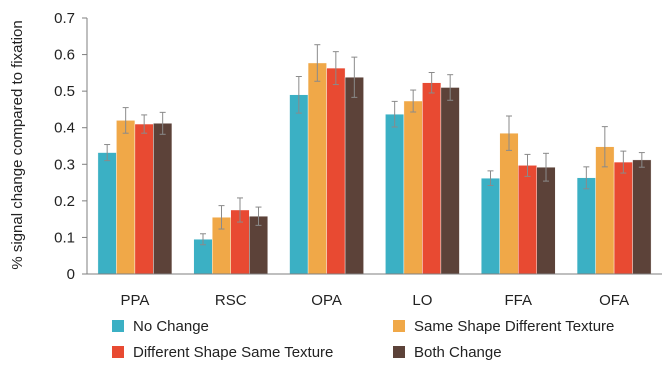 Image resolution: width=662 pixels, height=369 pixels. I want to click on legend-item-2: Different Shape Same Texture, so click(222, 352).